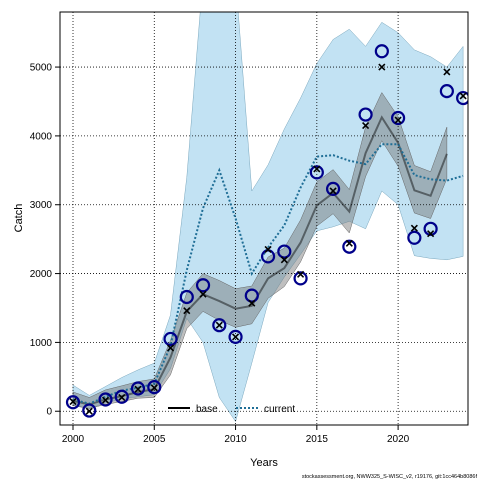  What do you see at coordinates (41, 68) in the screenshot?
I see `y-tick-label: 5000` at bounding box center [41, 68].